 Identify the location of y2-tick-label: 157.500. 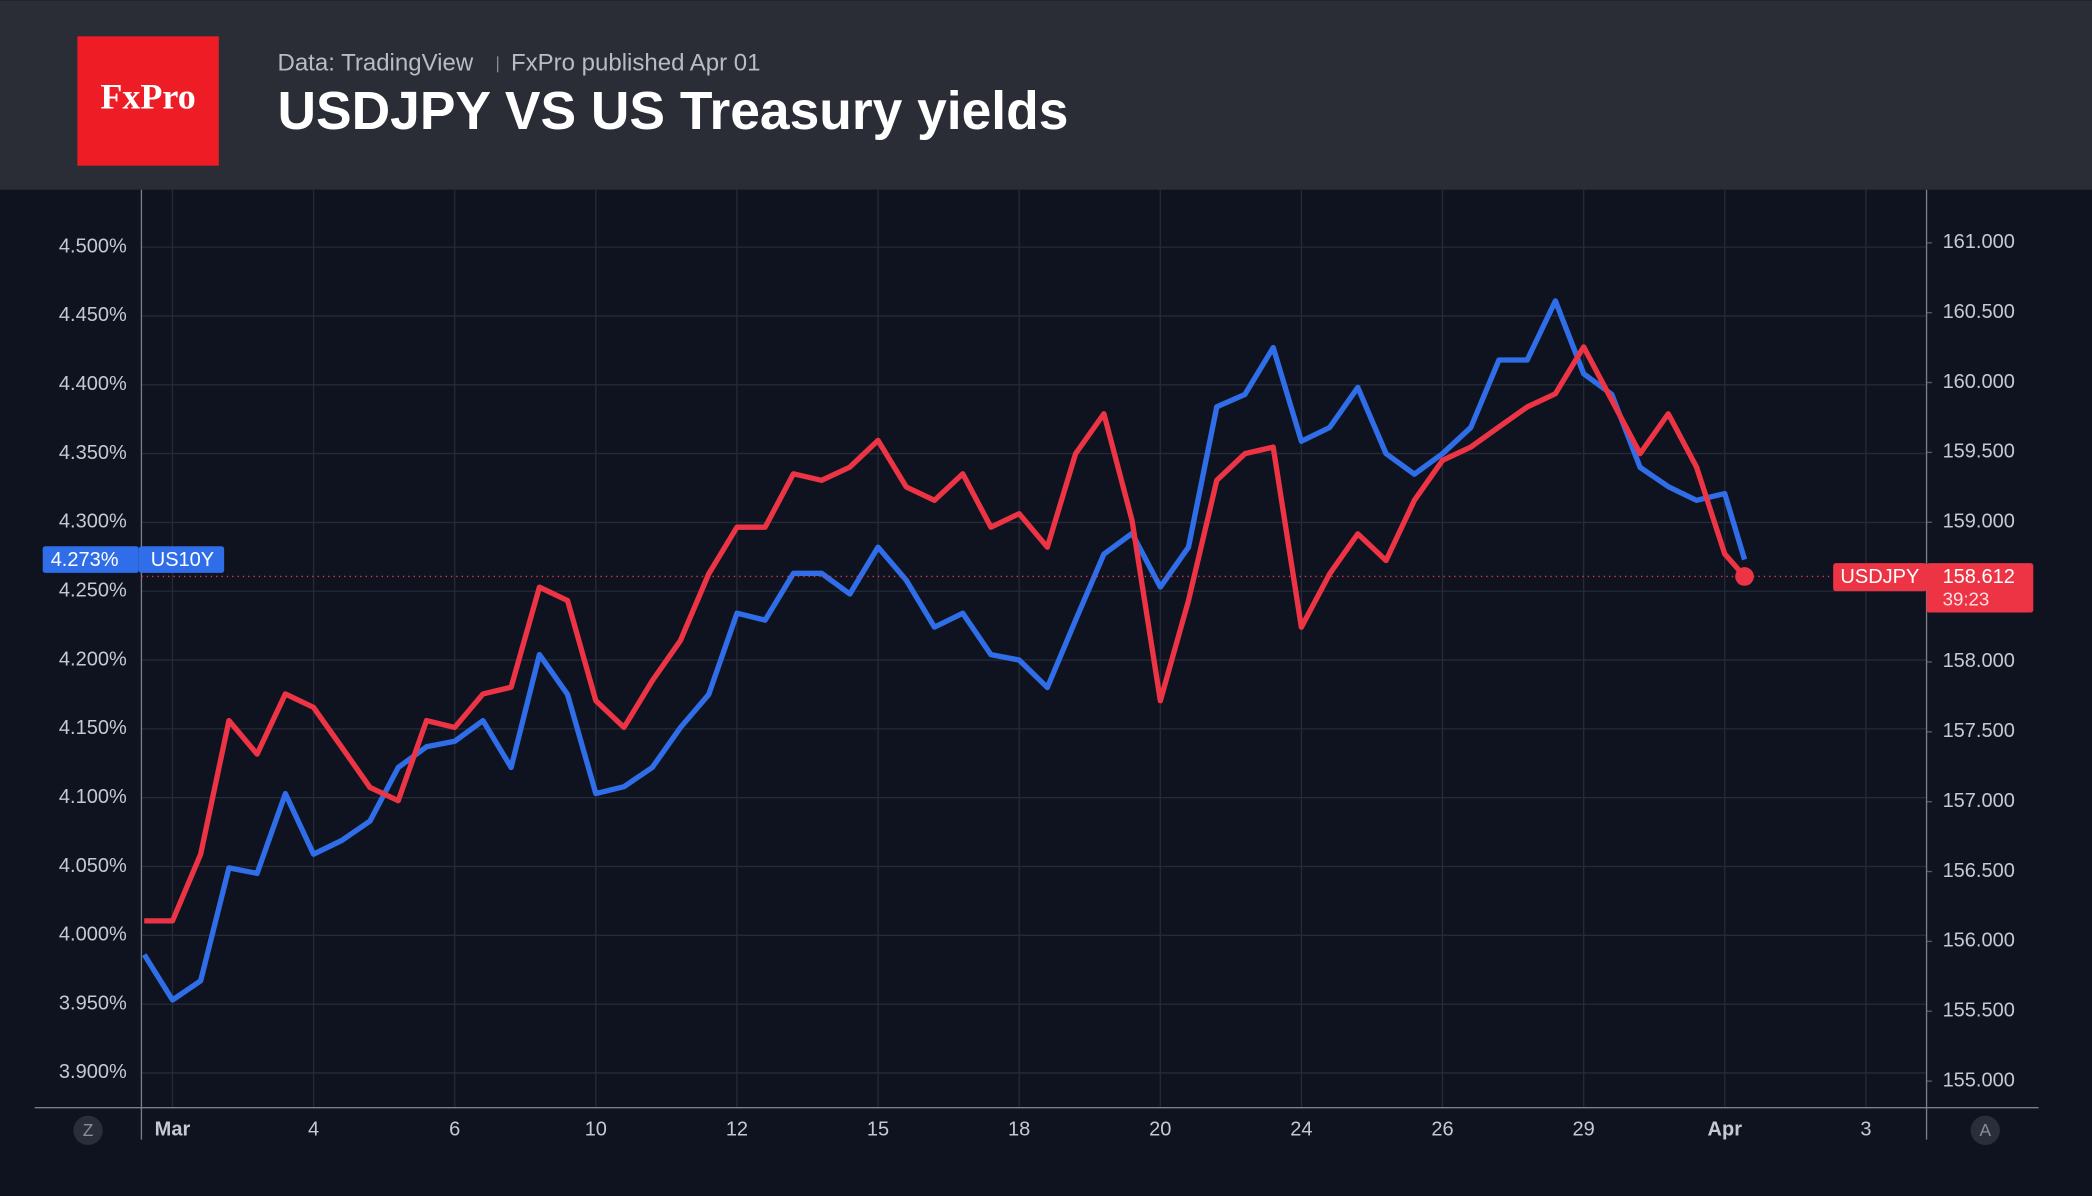
(1979, 731).